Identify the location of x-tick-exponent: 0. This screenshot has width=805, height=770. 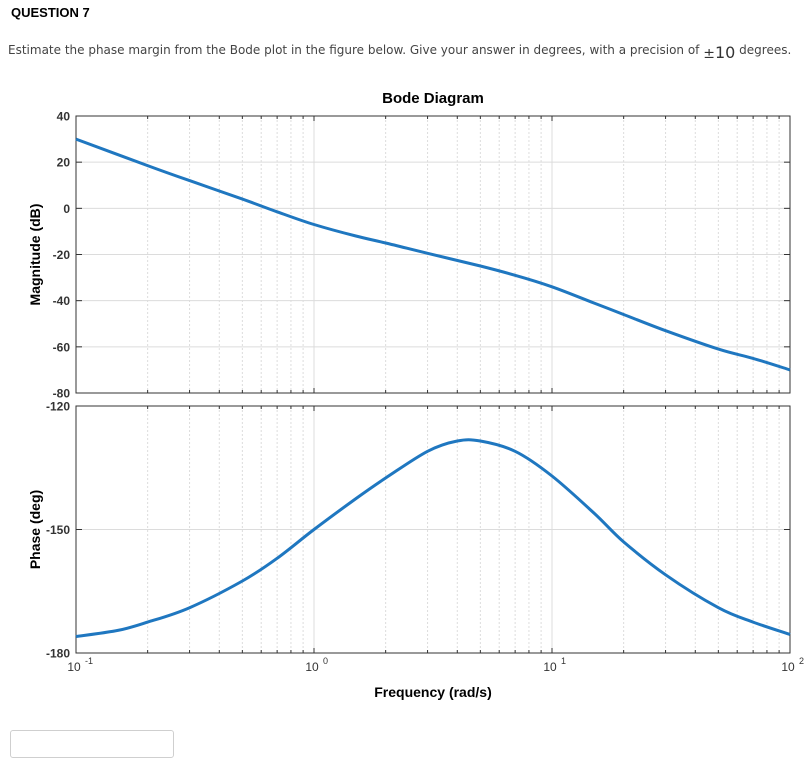
(325, 661).